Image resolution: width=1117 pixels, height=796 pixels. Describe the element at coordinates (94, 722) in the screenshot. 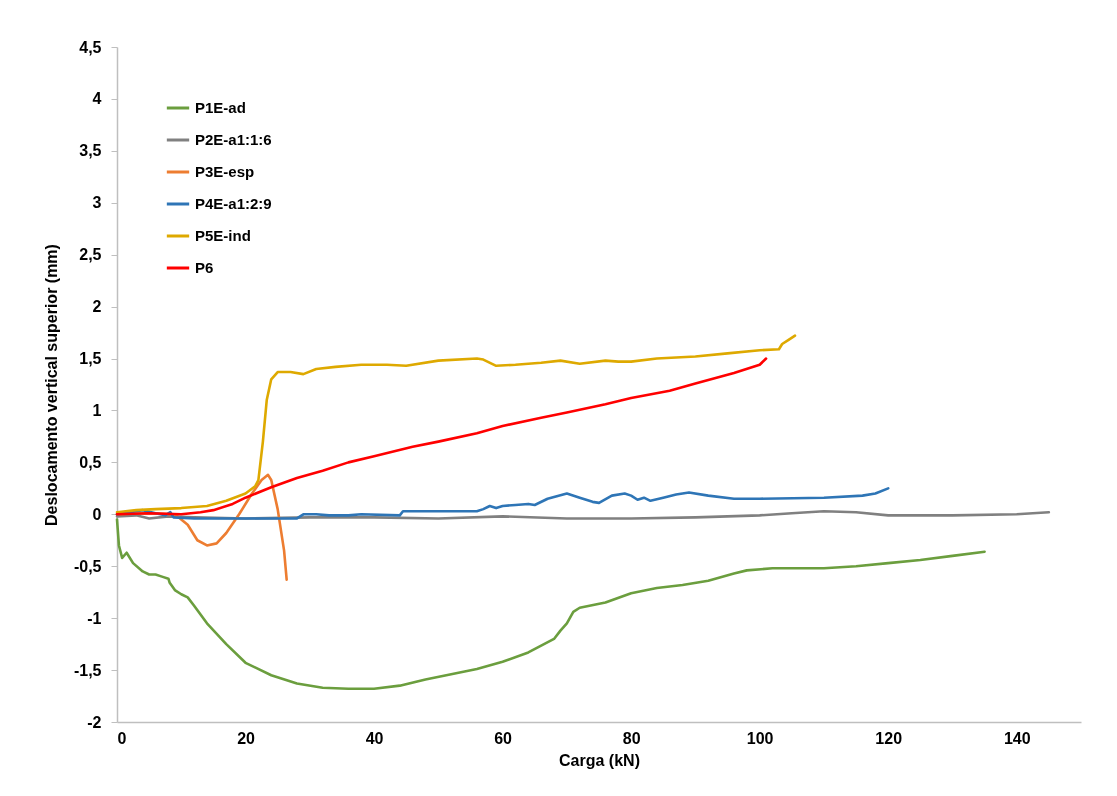

I see `y-tick-label: -2` at that location.